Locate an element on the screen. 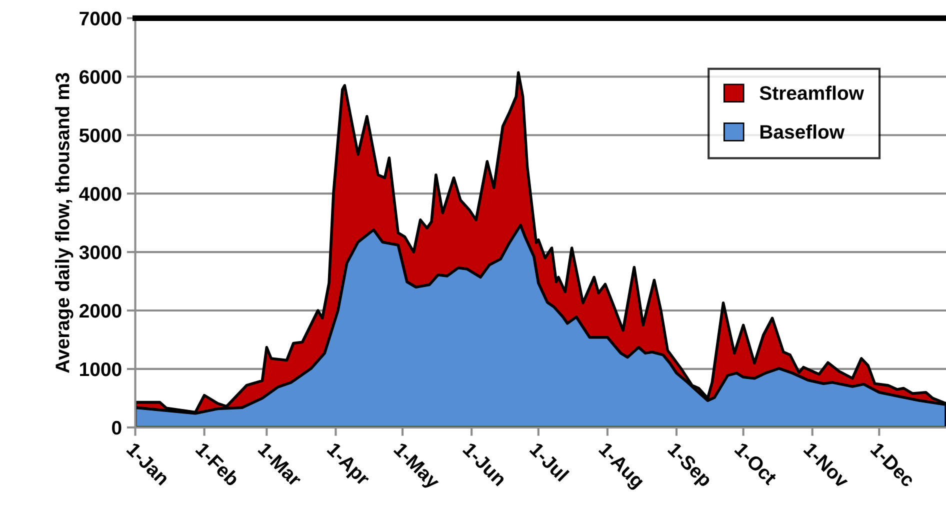  y-tick-label: 2000 is located at coordinates (101, 311).